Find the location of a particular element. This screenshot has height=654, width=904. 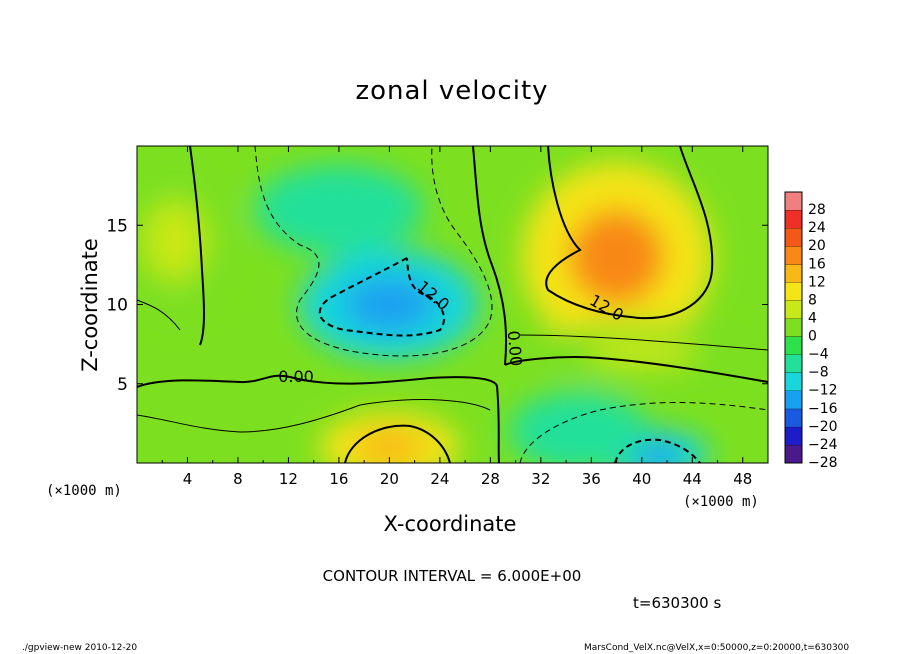

x-unit-label-right: (×1000 m) is located at coordinates (721, 502).